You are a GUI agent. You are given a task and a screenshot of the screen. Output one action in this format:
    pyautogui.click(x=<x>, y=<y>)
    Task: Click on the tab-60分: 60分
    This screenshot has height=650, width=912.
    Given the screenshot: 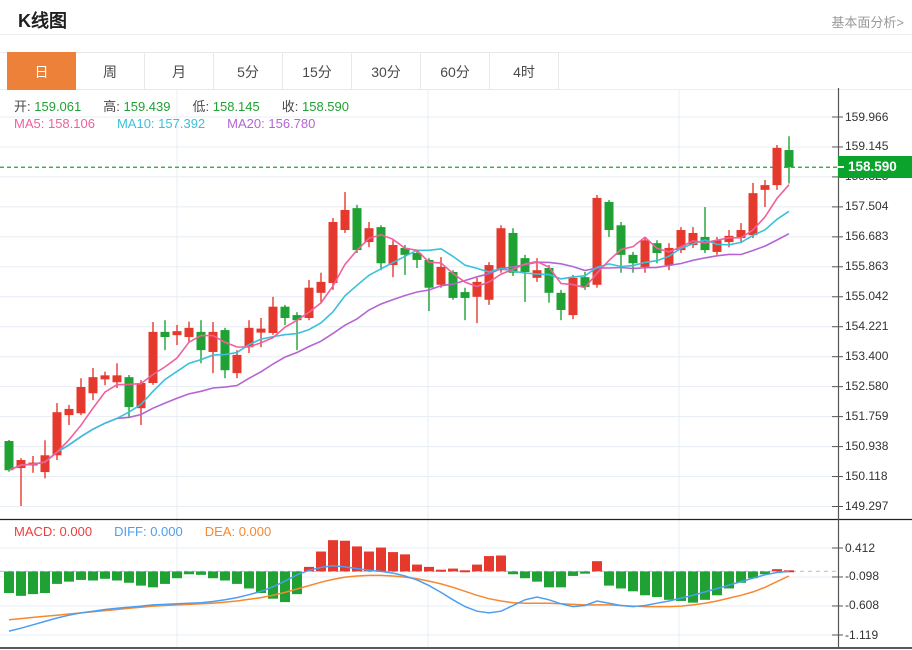 What is the action you would take?
    pyautogui.click(x=455, y=71)
    